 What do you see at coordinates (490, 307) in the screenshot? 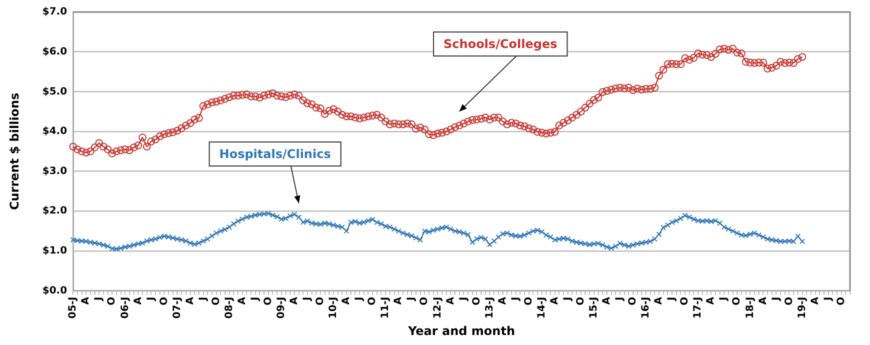
I see `x-tick-label: 13-J` at bounding box center [490, 307].